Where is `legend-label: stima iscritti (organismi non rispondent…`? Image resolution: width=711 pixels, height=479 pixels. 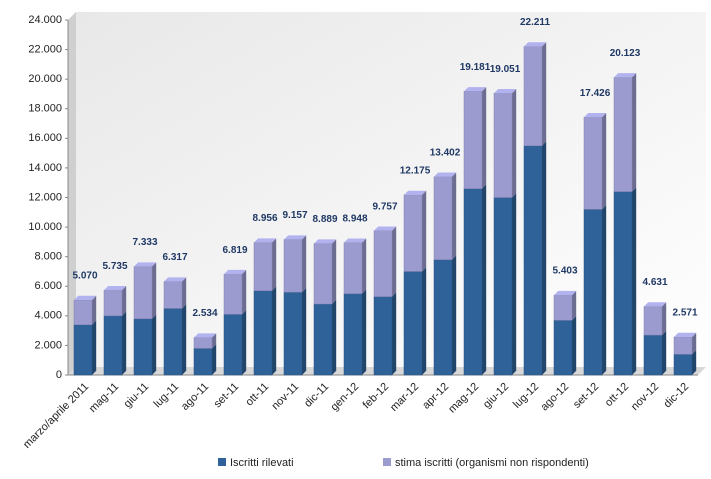
legend-label: stima iscritti (organismi non rispondent… is located at coordinates (492, 463).